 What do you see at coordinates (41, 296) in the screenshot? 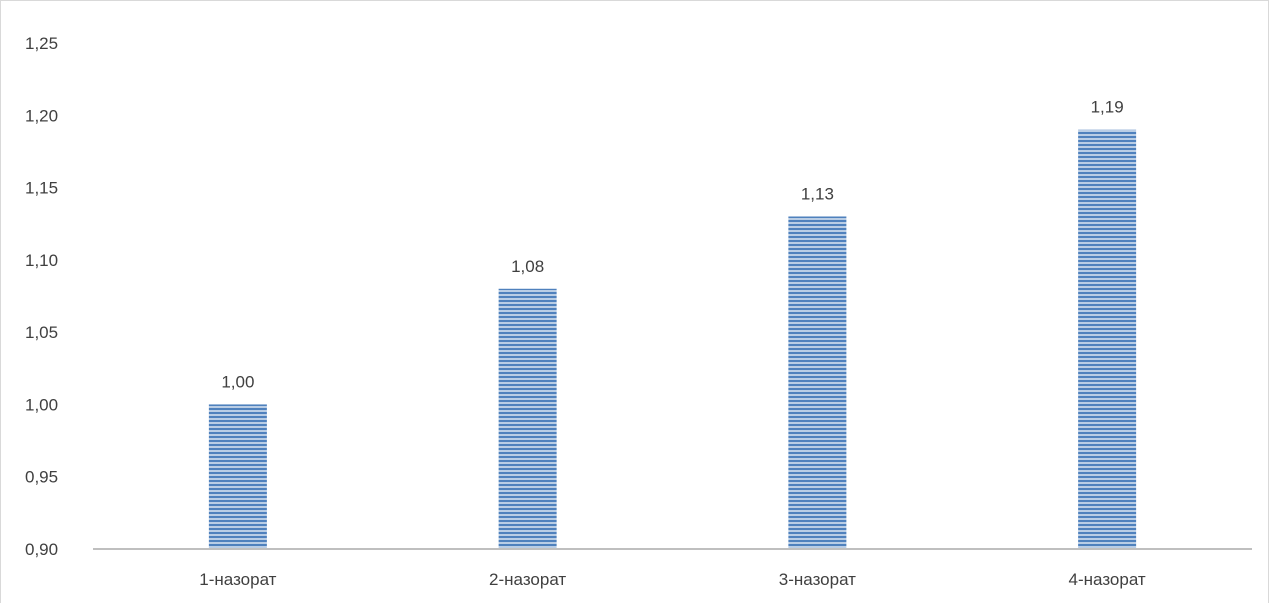
I see `y-axis-ticks: 0,90 0,95 1,00 1,05 1,10 1,15 1,20 1,25` at bounding box center [41, 296].